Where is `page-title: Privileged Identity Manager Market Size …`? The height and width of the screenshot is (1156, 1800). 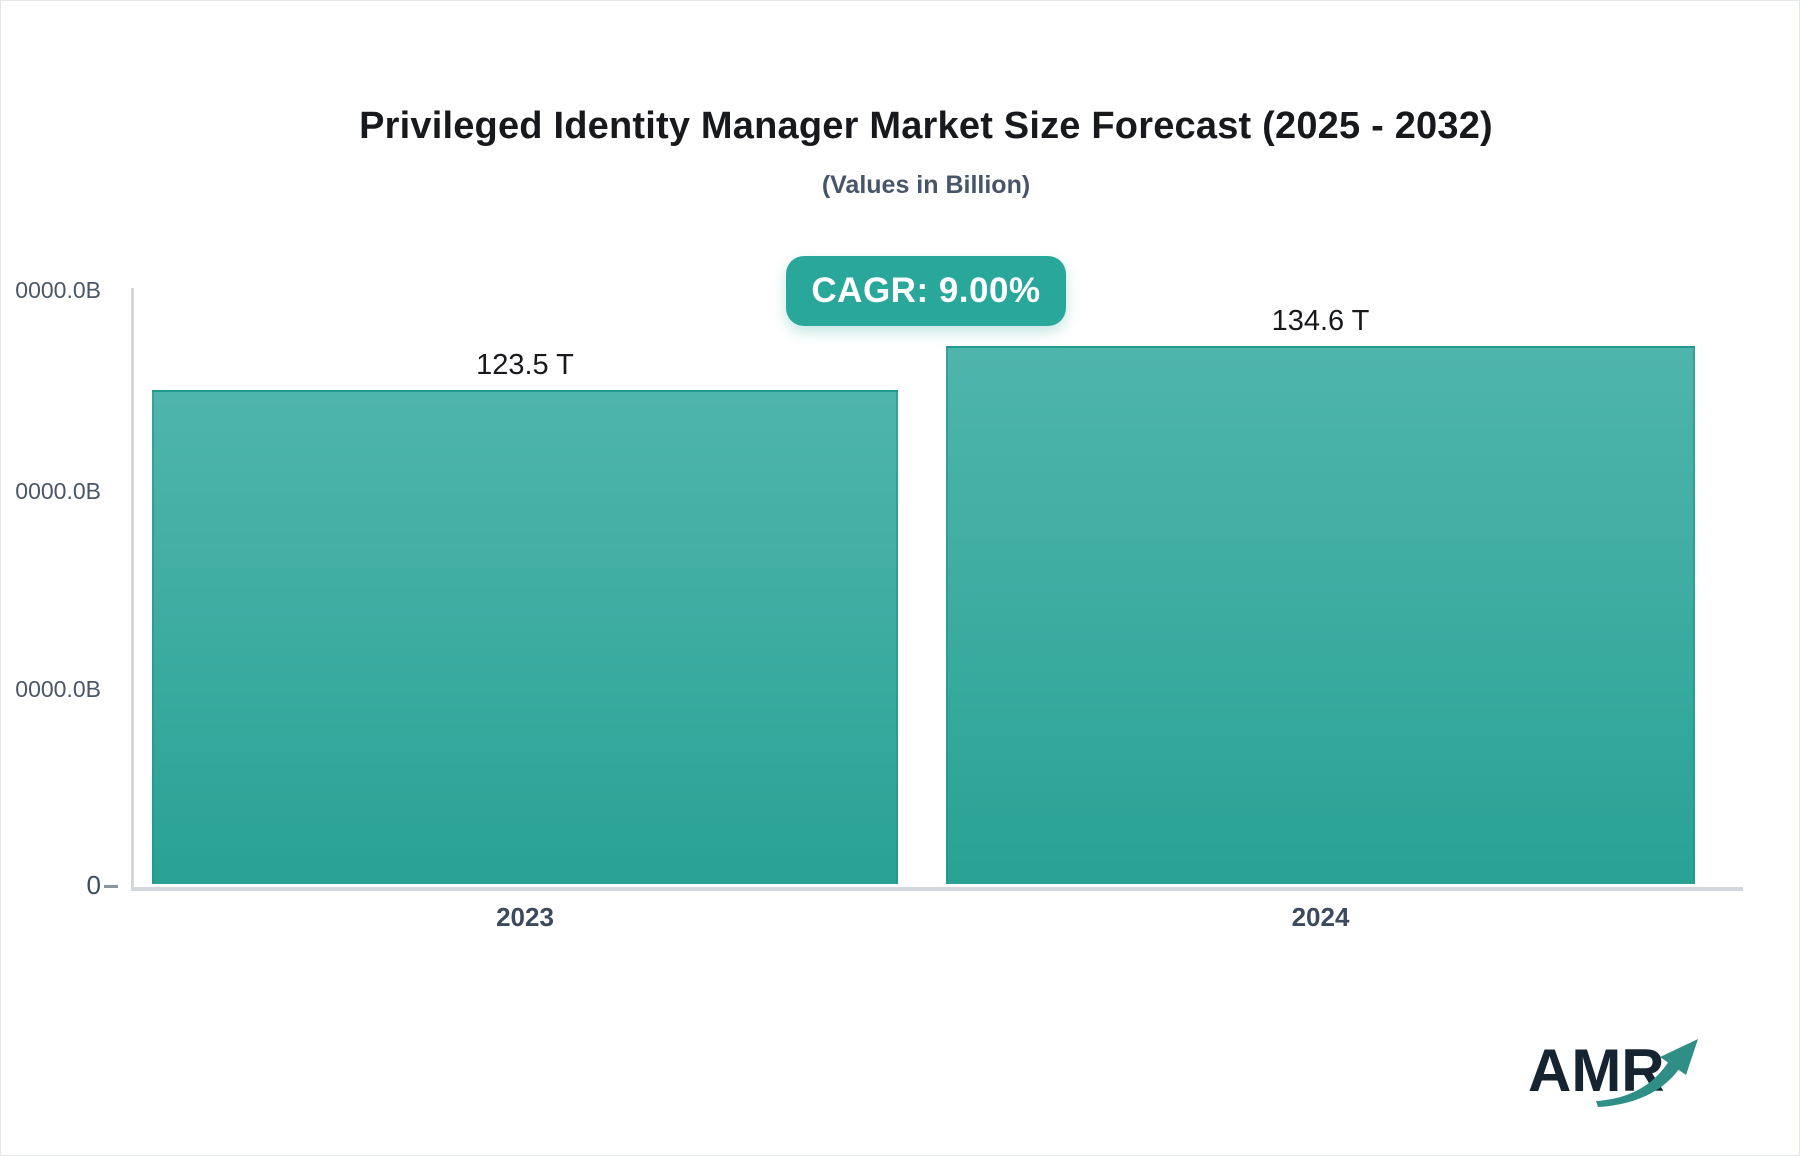
page-title: Privileged Identity Manager Market Size … is located at coordinates (926, 126).